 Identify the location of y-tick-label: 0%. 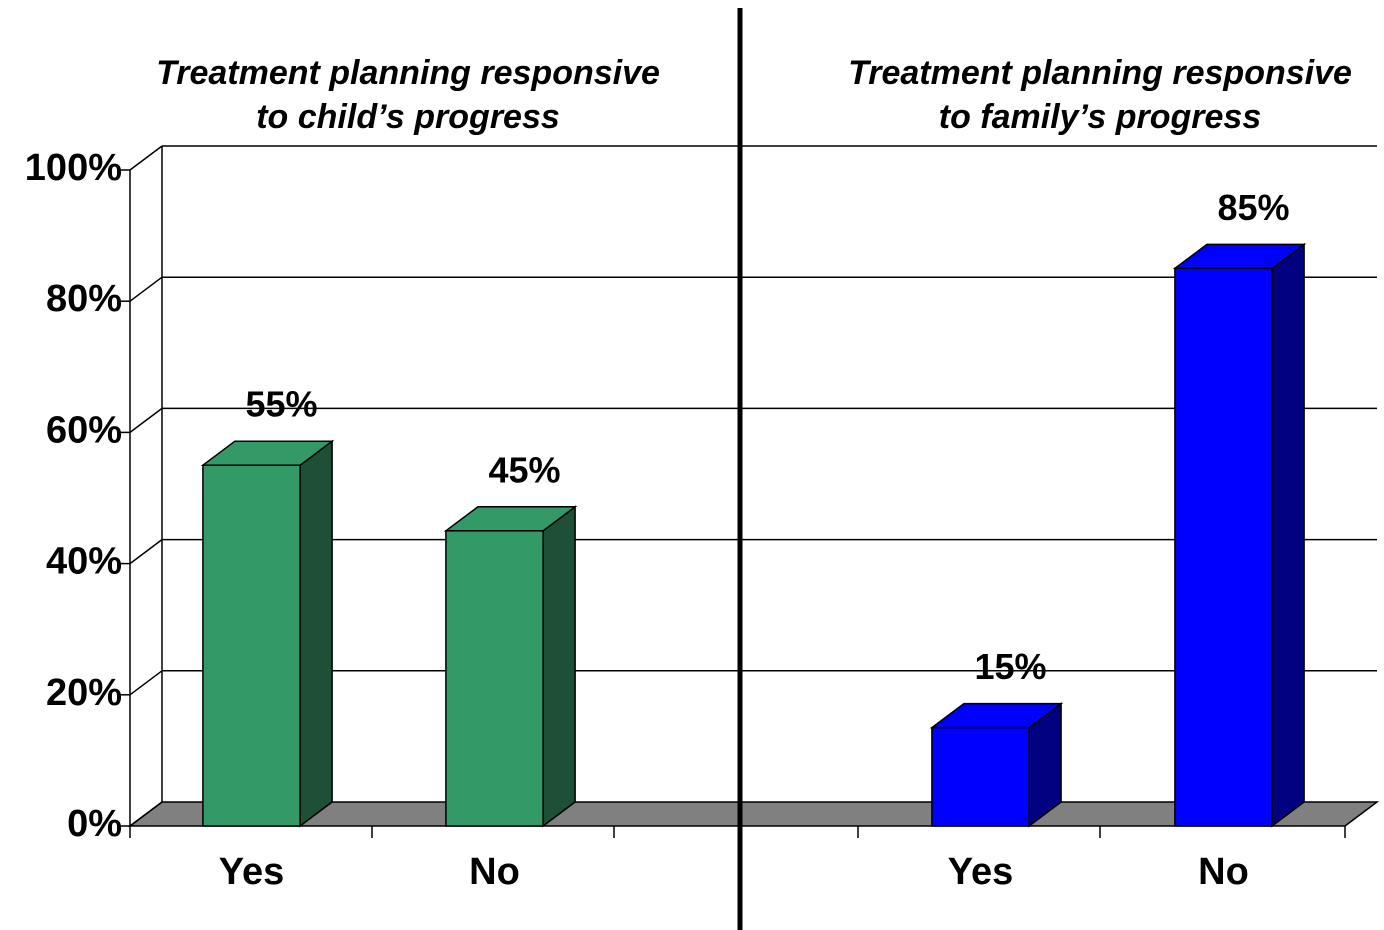
(94, 824).